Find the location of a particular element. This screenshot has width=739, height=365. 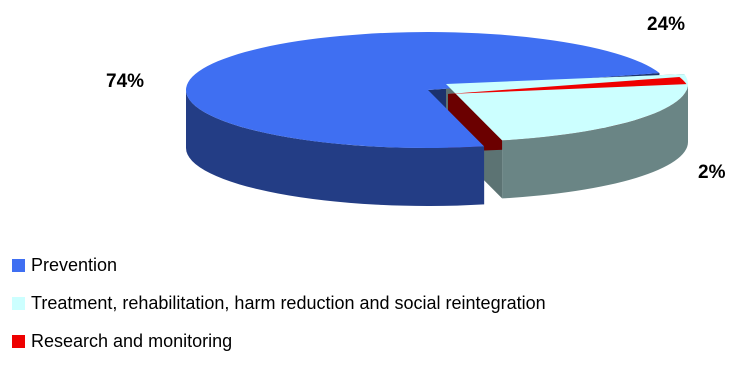

pie-slice-research is located at coordinates (567, 85).